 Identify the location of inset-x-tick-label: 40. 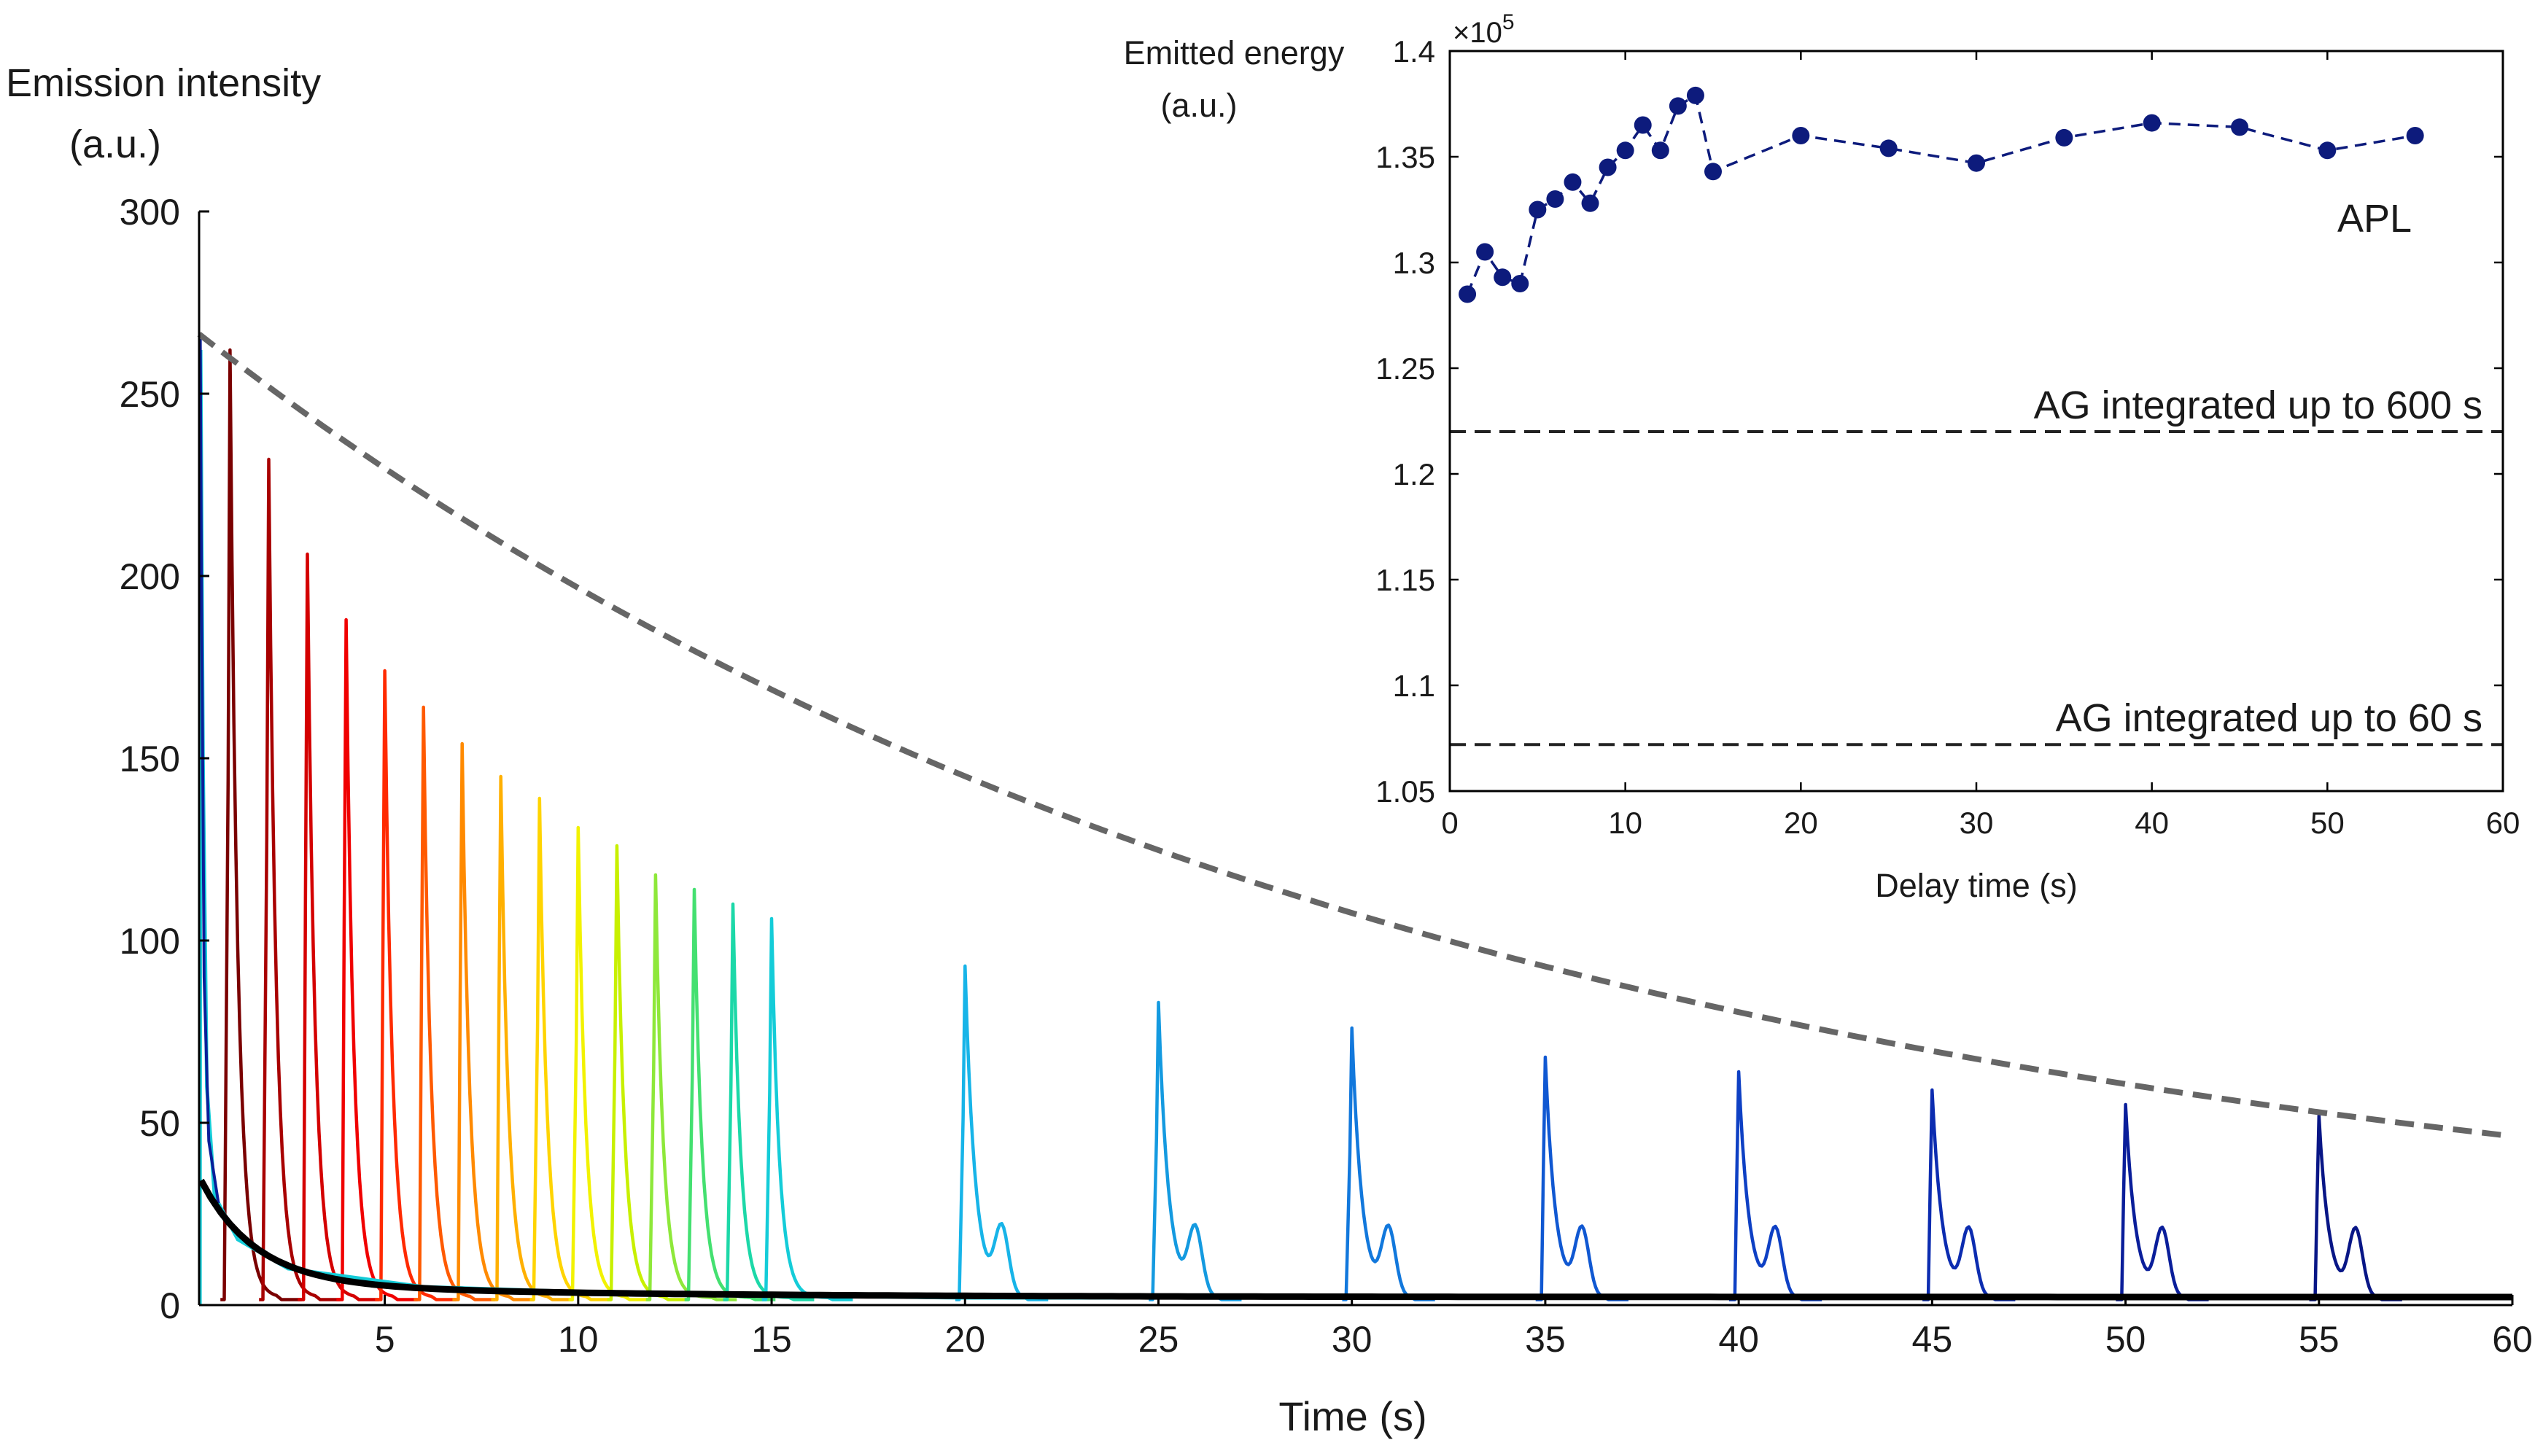
(2152, 823).